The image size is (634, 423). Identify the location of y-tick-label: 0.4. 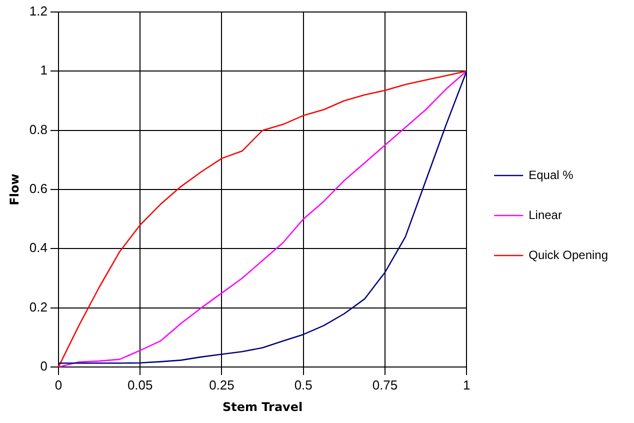
(38, 248).